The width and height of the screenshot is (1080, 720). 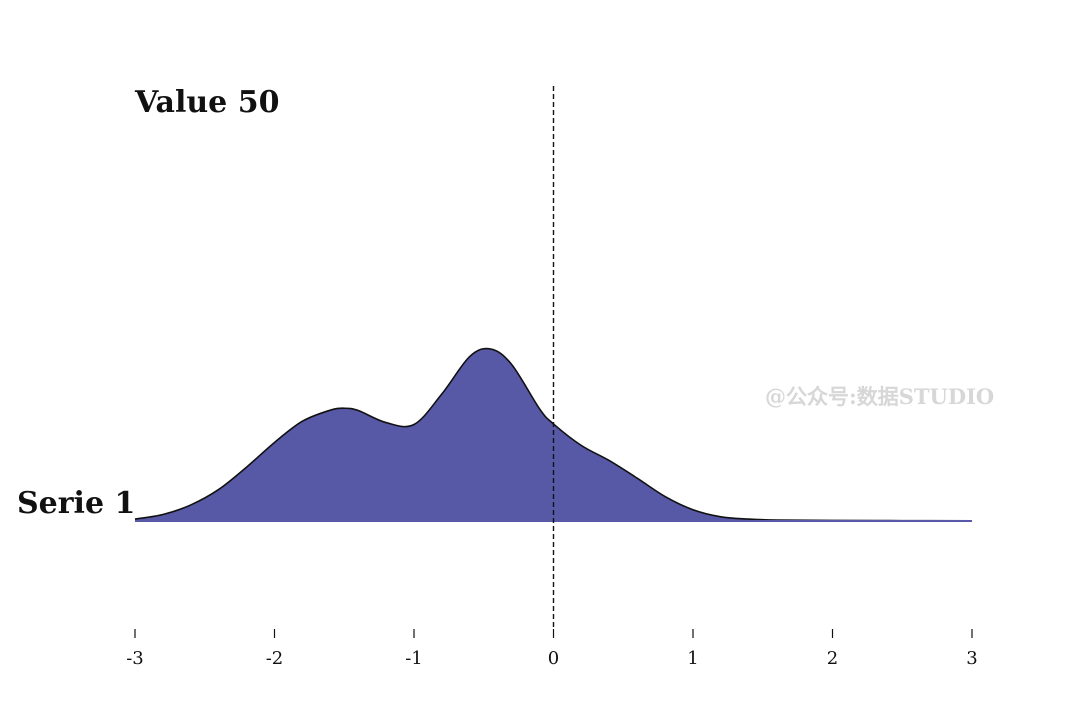 What do you see at coordinates (76, 503) in the screenshot?
I see `series-label: Serie 1` at bounding box center [76, 503].